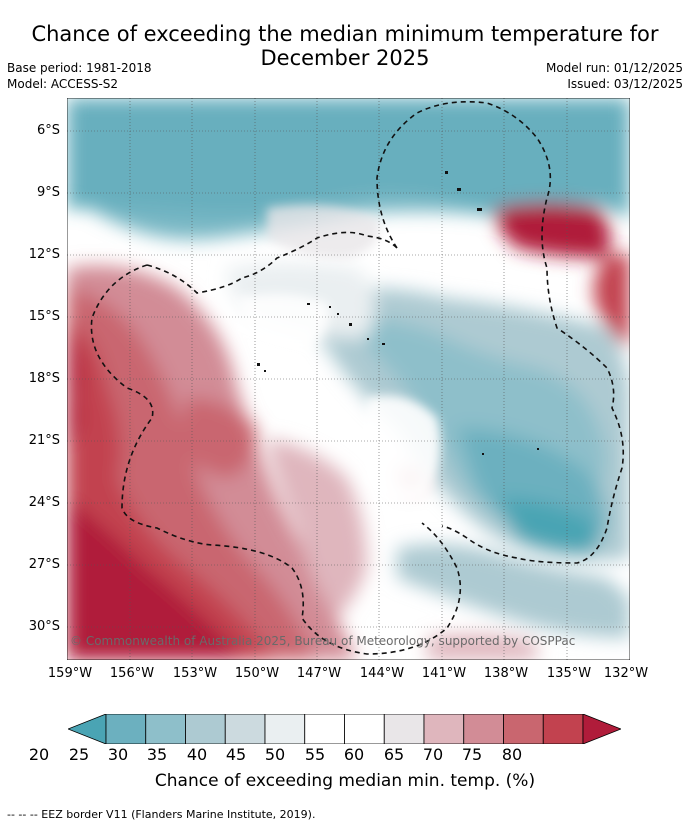  I want to click on lon-label: 159°W, so click(70, 673).